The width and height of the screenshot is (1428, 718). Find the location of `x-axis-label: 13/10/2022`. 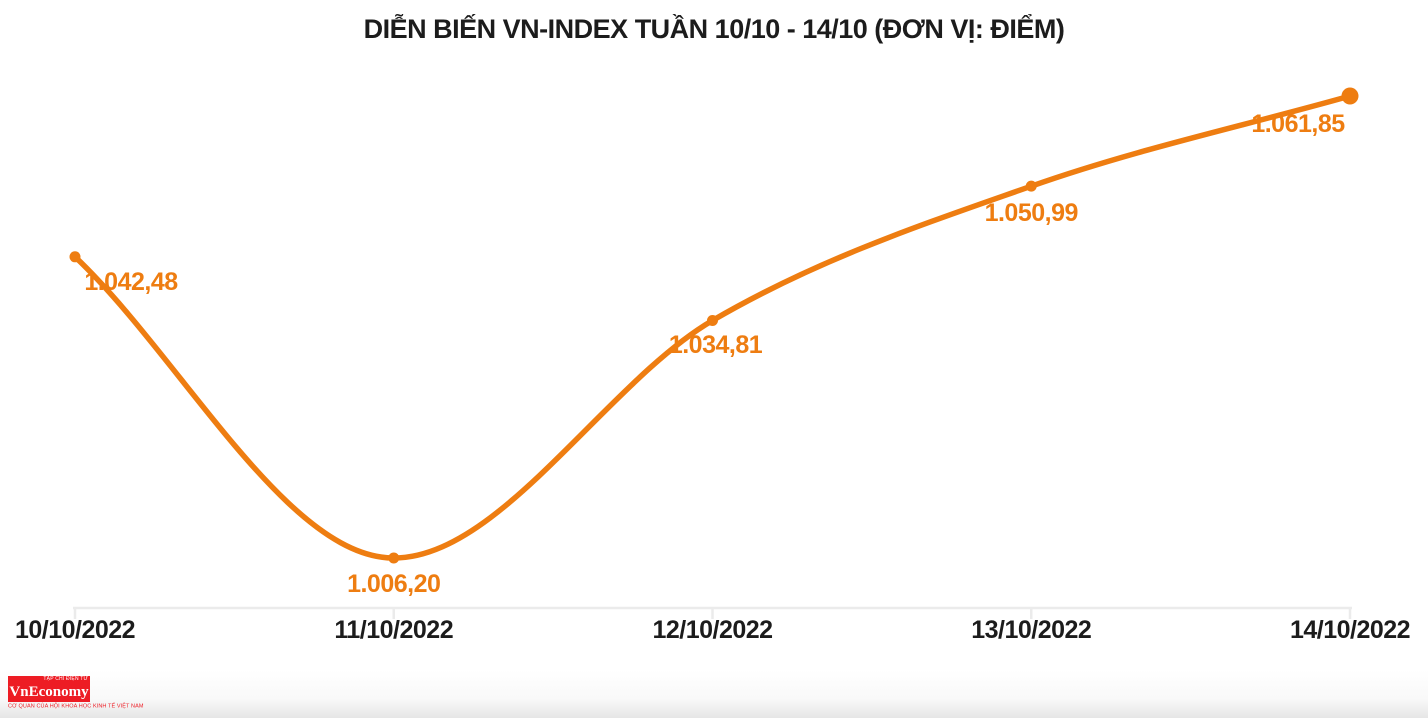

x-axis-label: 13/10/2022 is located at coordinates (1031, 630).